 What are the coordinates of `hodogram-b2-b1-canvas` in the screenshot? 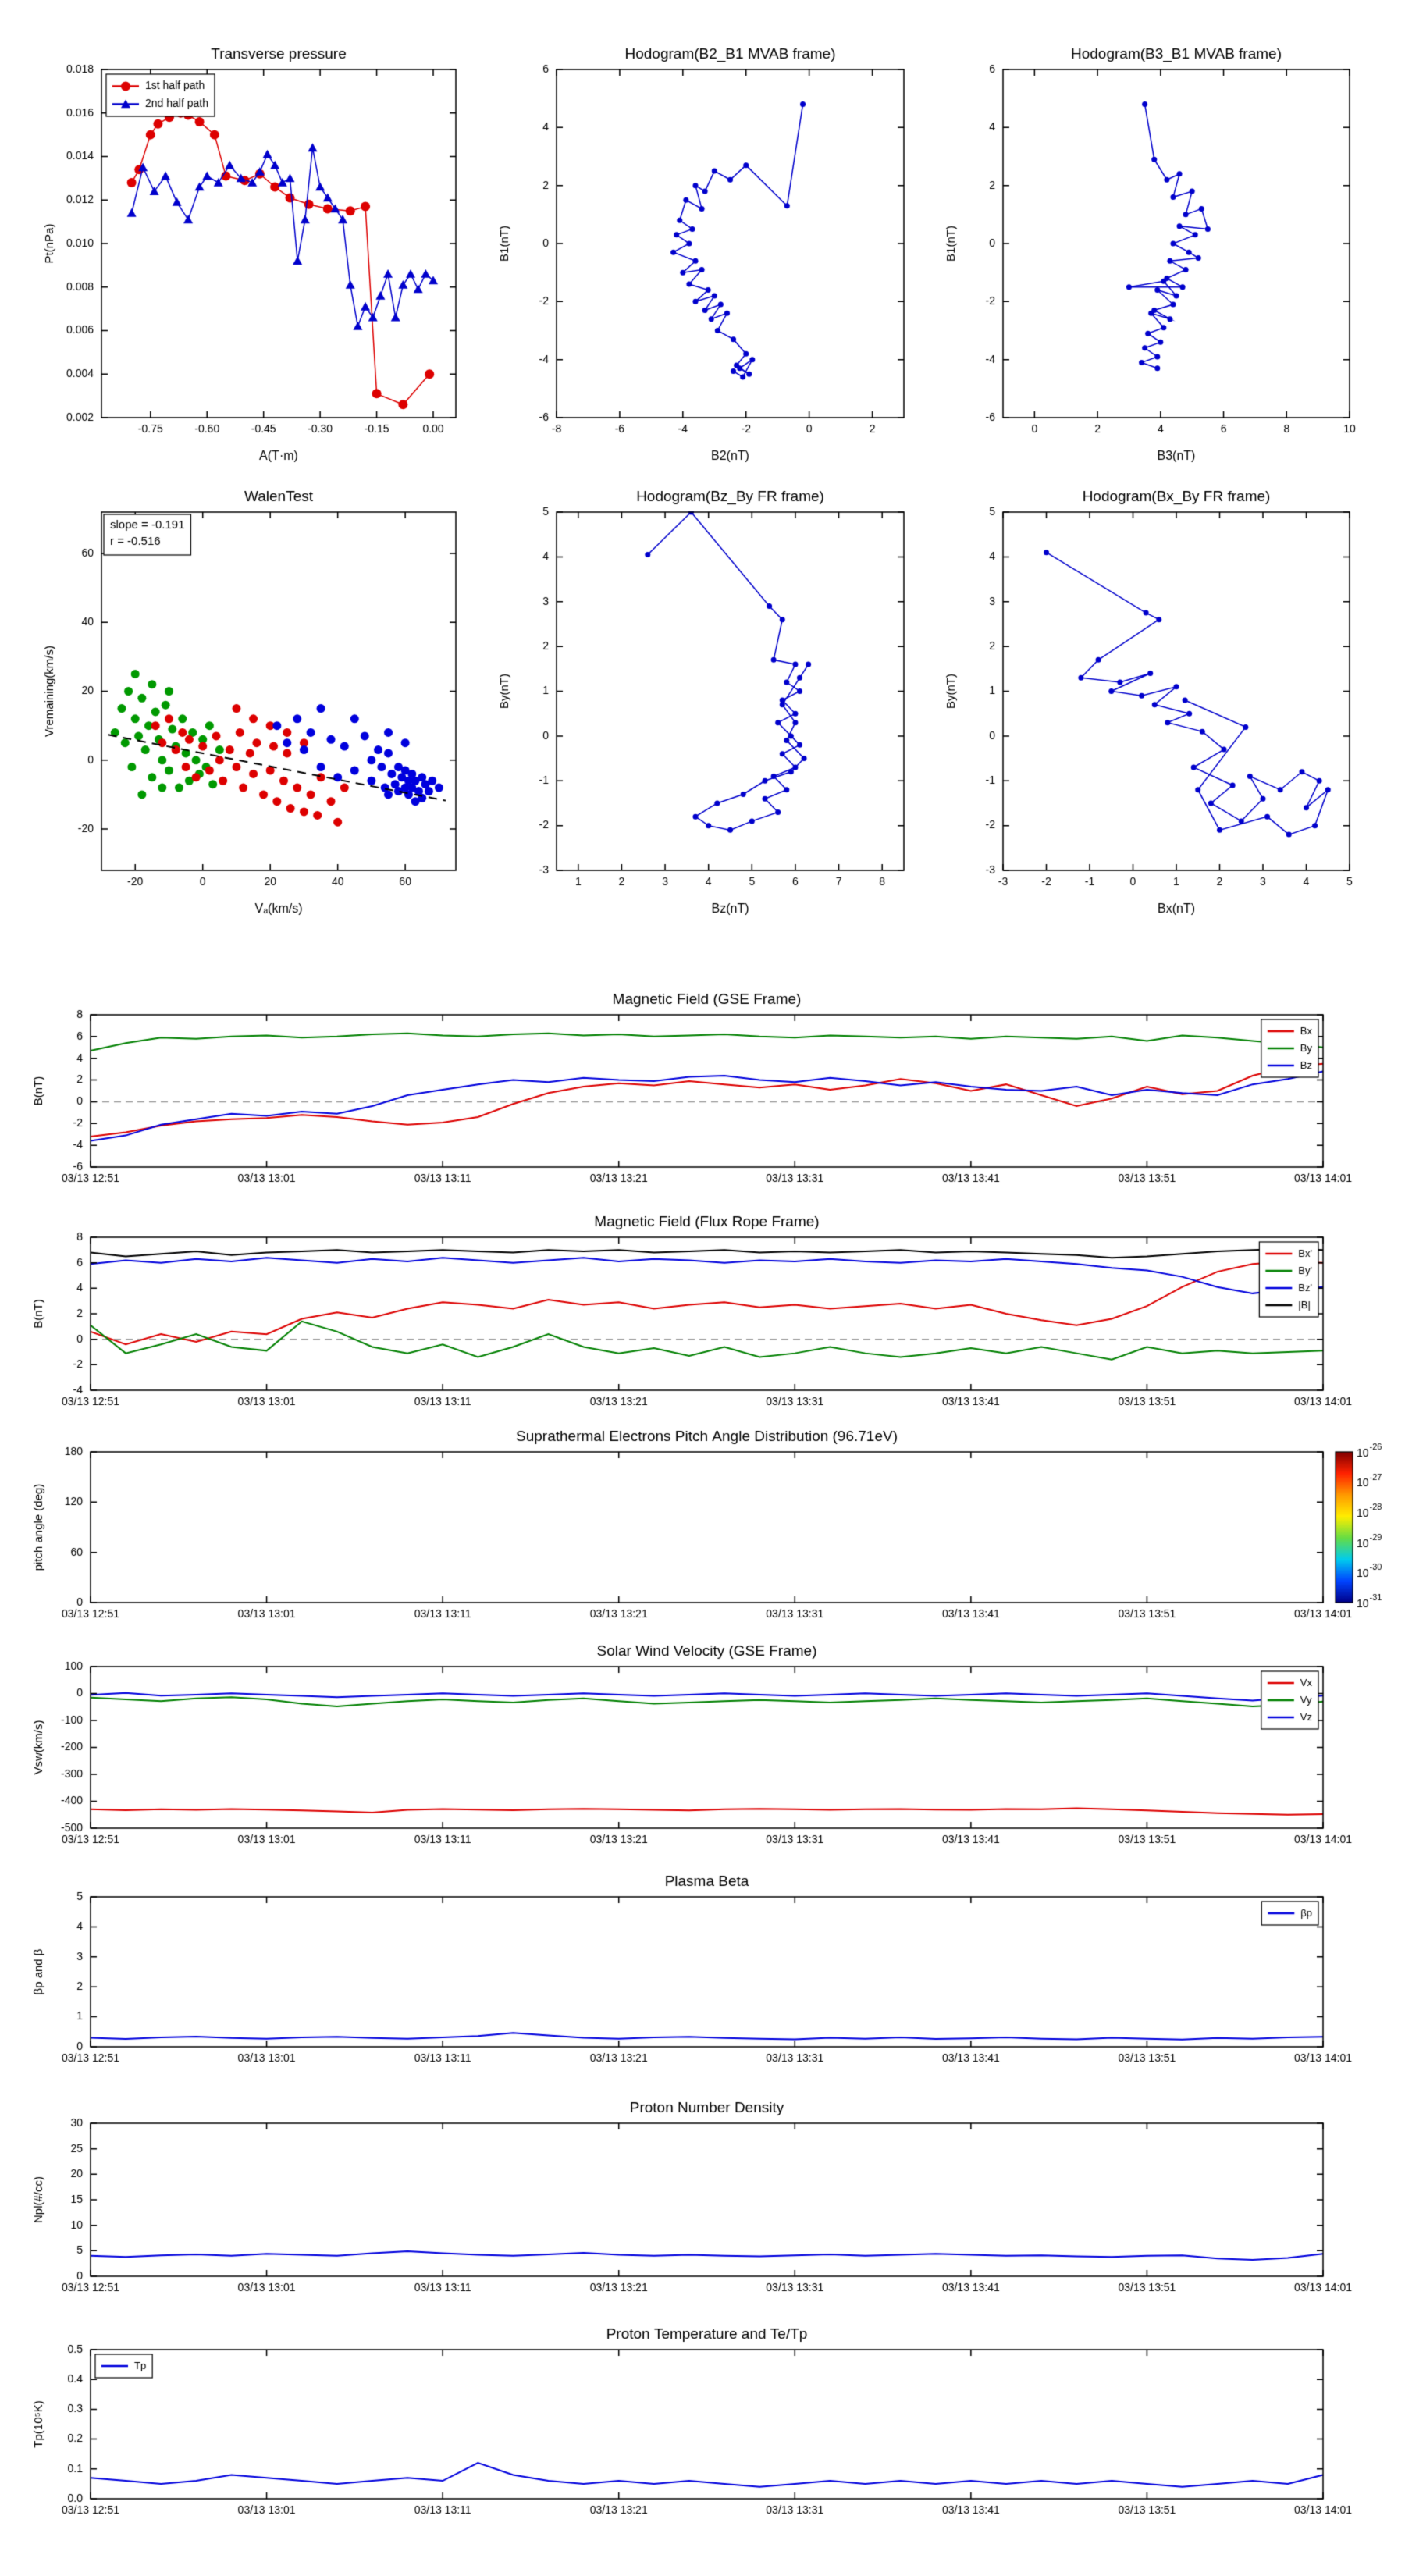 It's located at (700, 252).